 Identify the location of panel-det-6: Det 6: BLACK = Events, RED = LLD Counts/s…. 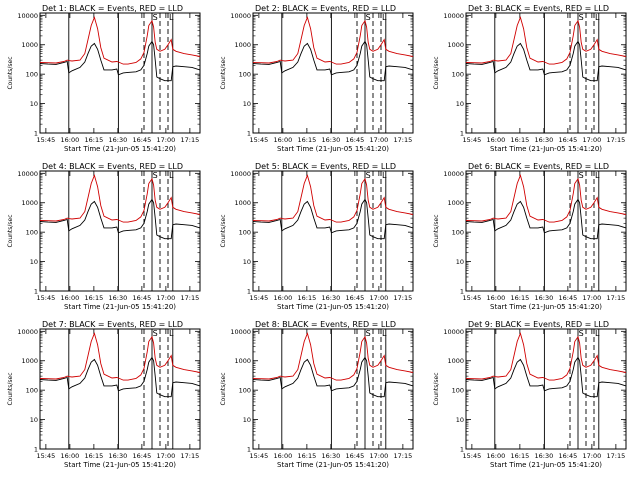
(530, 236).